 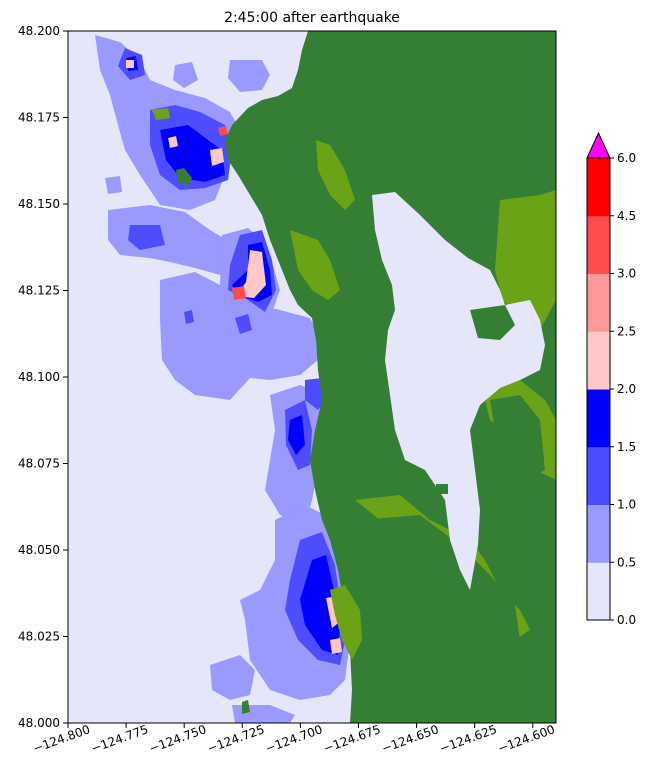 I want to click on inland-lake, so click(x=458, y=391).